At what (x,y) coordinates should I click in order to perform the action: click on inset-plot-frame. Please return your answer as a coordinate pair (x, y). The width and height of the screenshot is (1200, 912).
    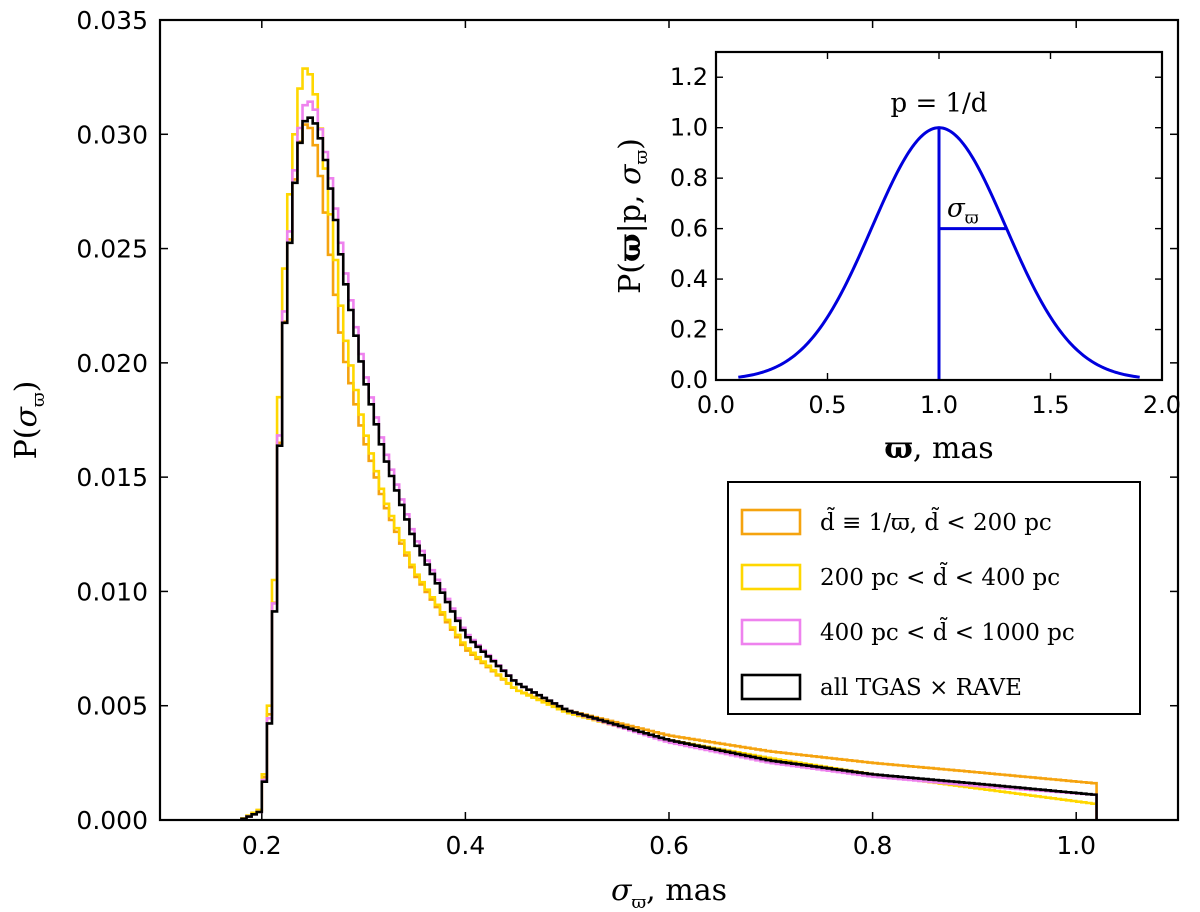
    Looking at the image, I should click on (939, 216).